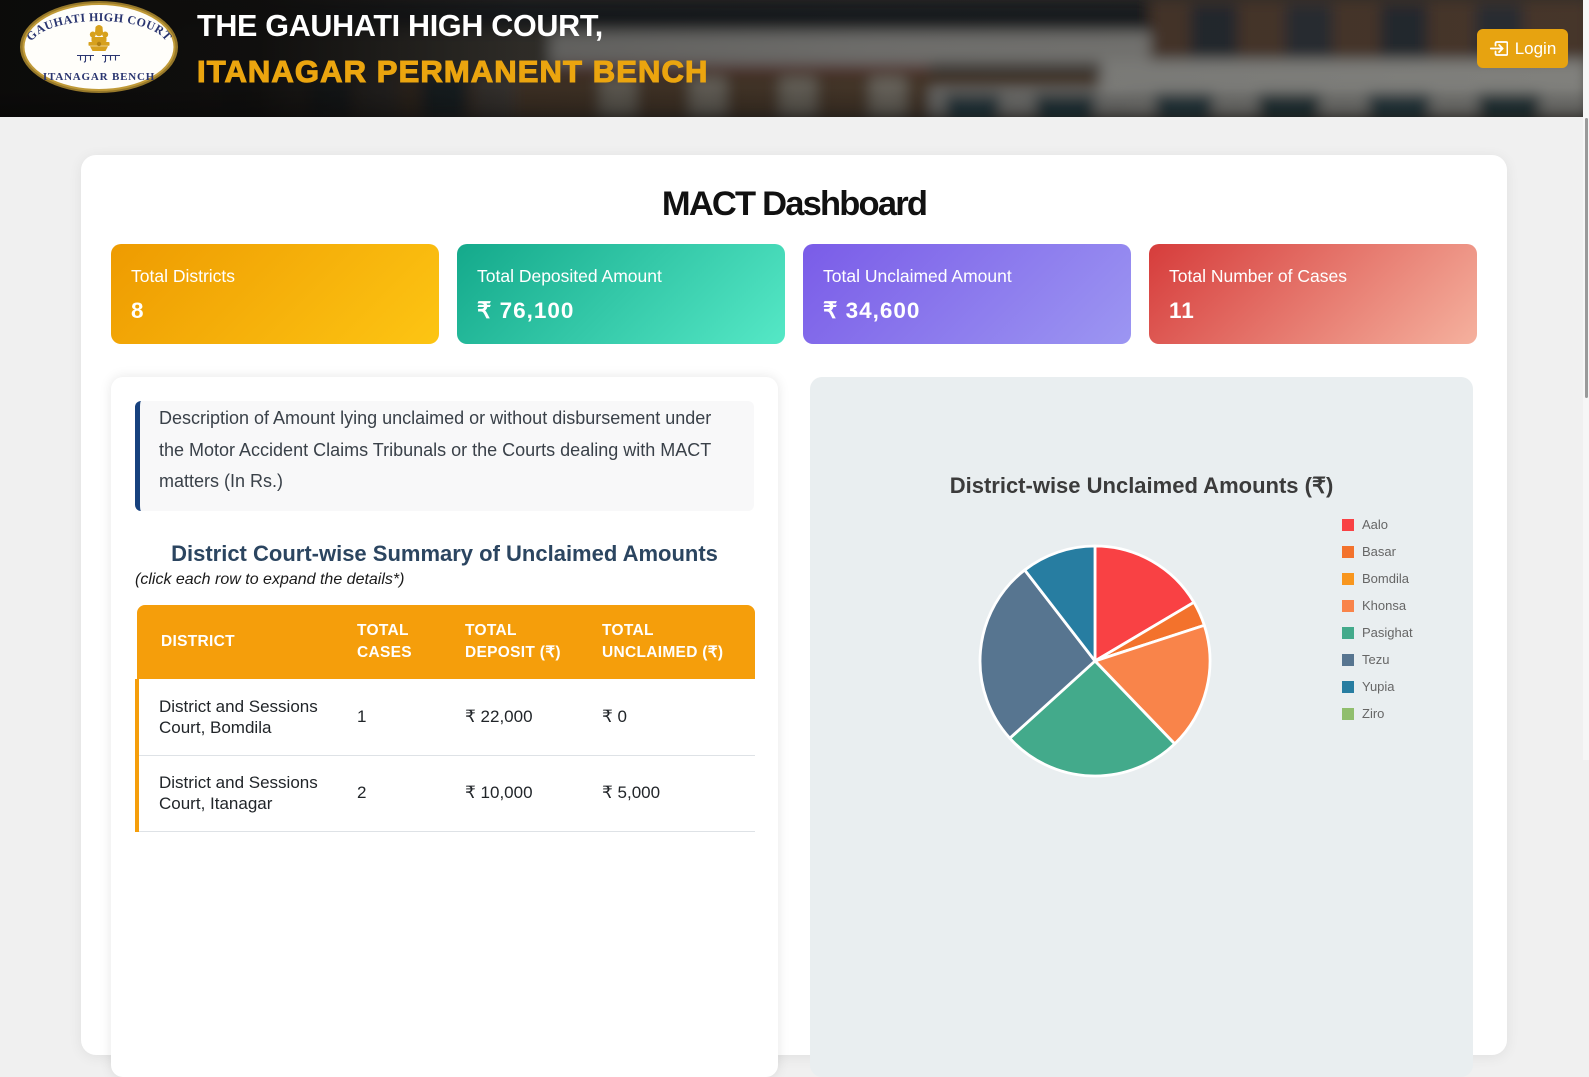 The image size is (1589, 1077). I want to click on svg-text: ITANAGAR BENCH, so click(99, 77).